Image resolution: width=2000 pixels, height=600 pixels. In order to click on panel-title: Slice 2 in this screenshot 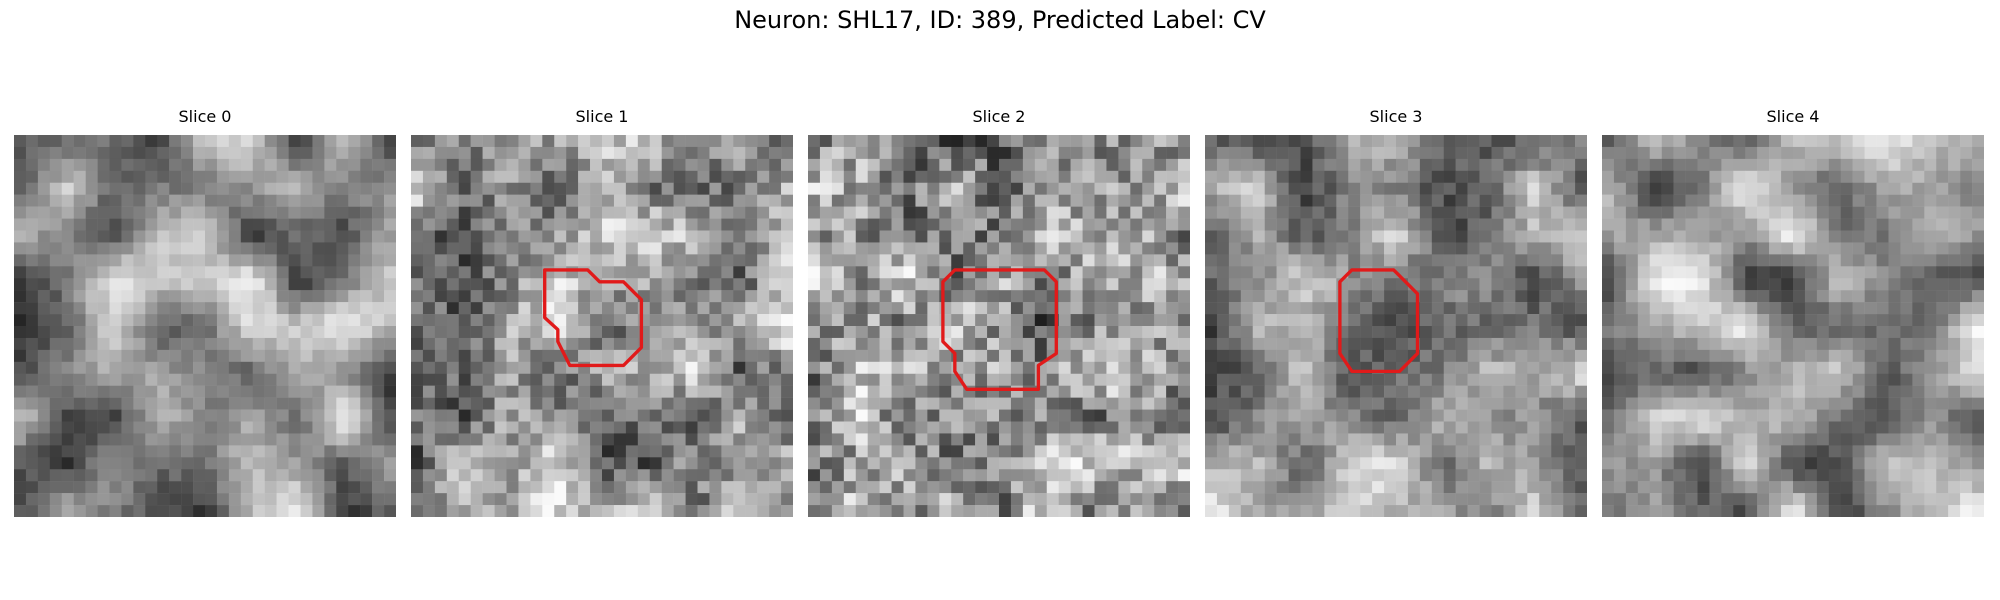, I will do `click(999, 116)`.